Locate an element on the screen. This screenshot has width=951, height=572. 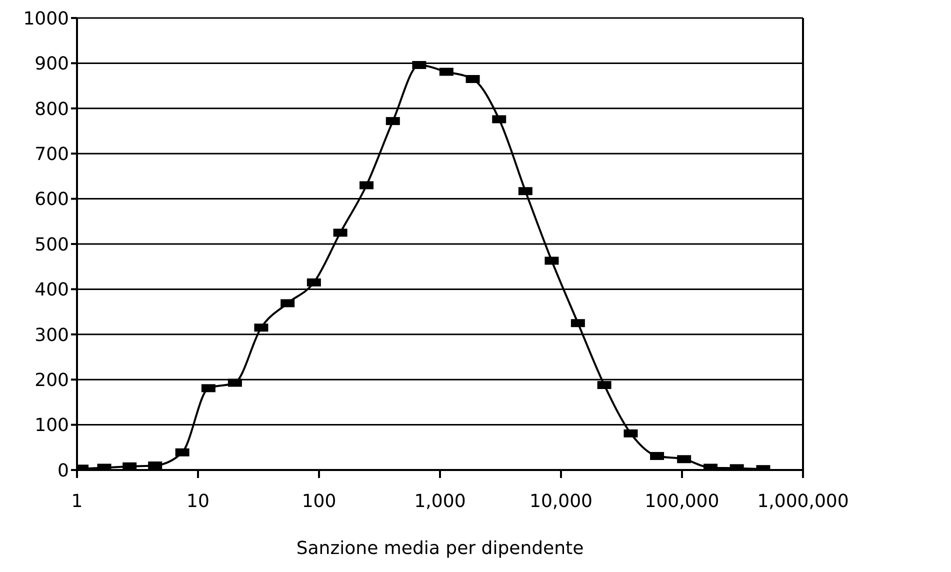
y-tick-label: 300 is located at coordinates (51, 335).